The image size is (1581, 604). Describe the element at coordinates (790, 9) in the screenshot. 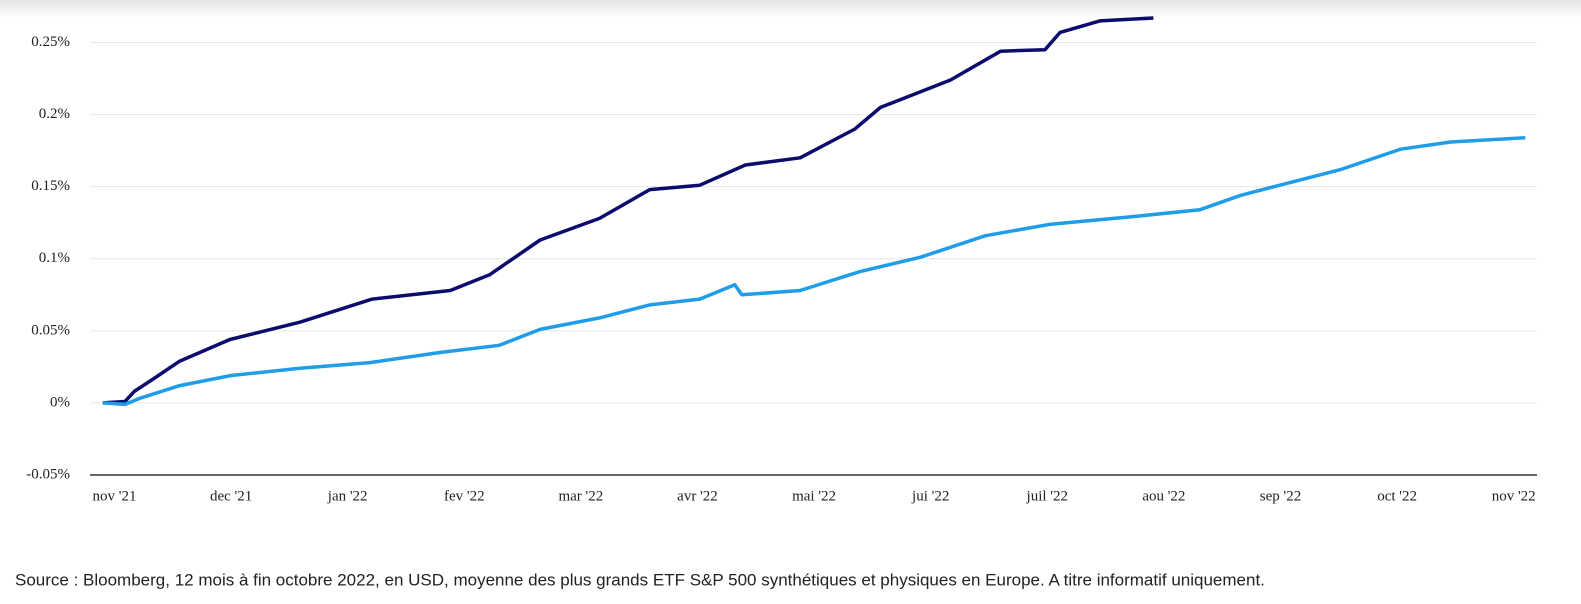

I see `top-shadow` at that location.